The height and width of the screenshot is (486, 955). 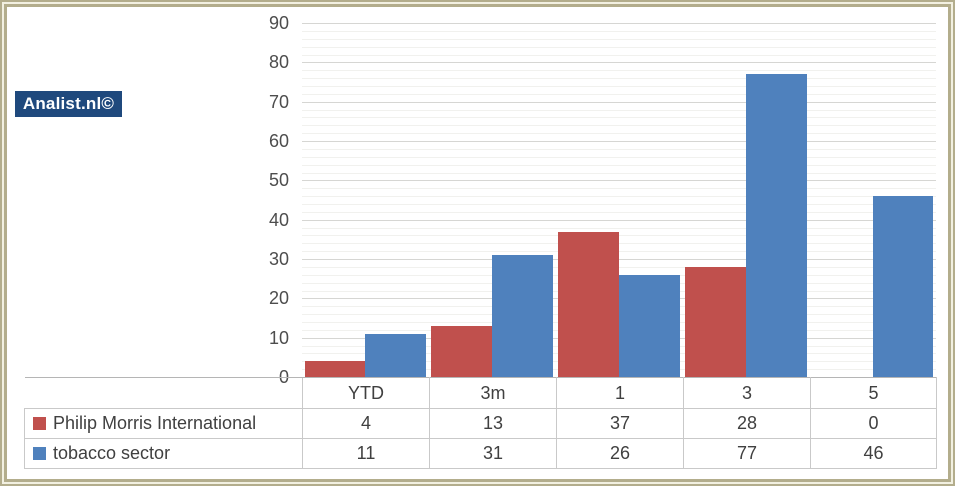 I want to click on y-tick-label-10: 10, so click(x=278, y=337).